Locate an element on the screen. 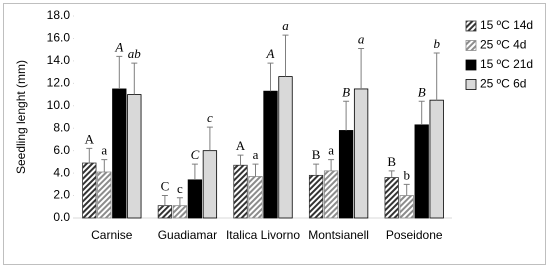  y-tick-label: 4.0 is located at coordinates (61, 172).